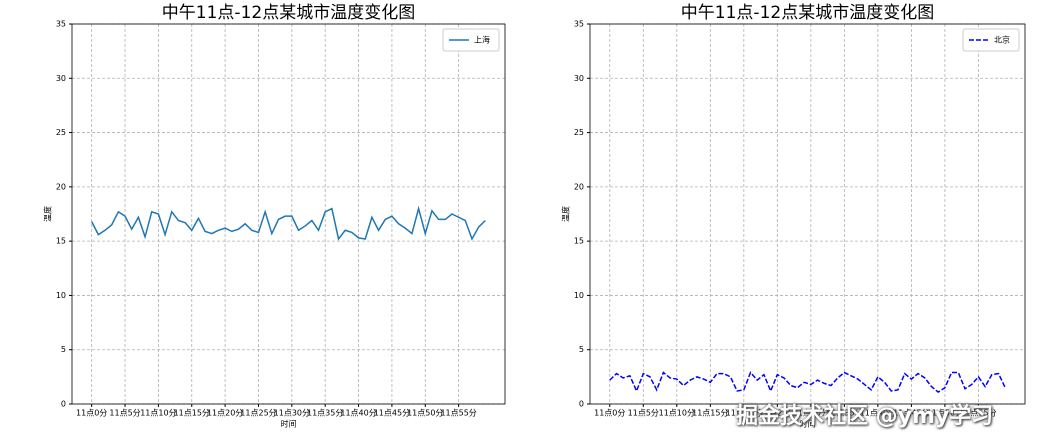 The height and width of the screenshot is (445, 1038). Describe the element at coordinates (482, 40) in the screenshot. I see `legend-label: 上海` at that location.